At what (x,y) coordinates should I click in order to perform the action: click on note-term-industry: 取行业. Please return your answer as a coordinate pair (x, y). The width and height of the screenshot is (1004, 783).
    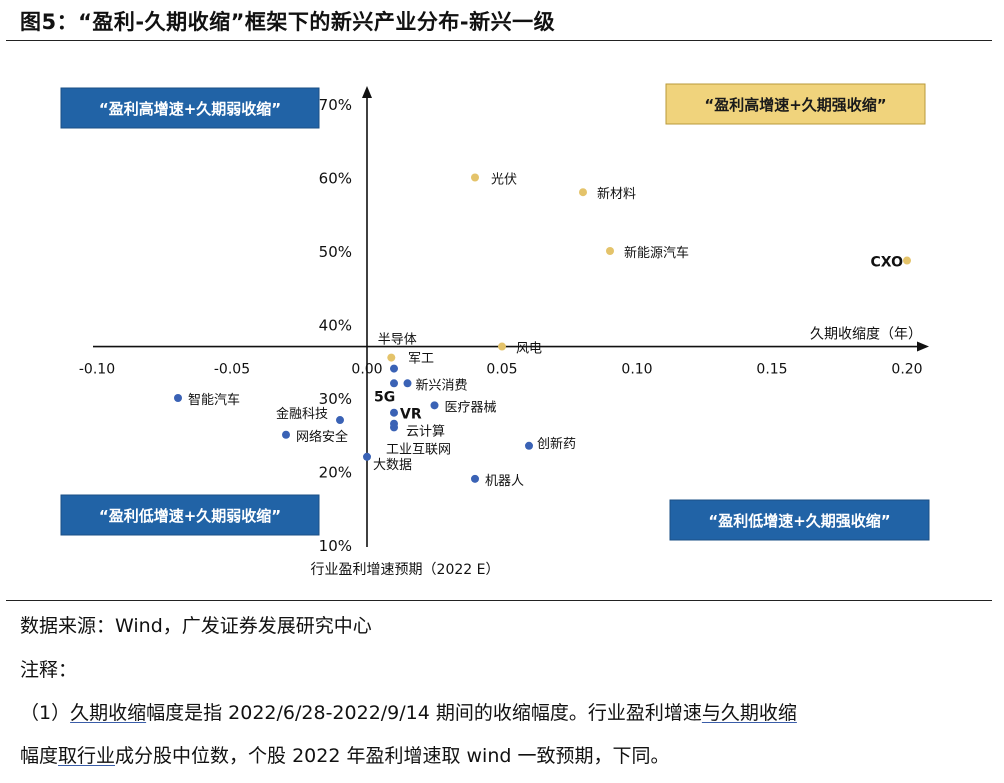
    Looking at the image, I should click on (87, 756).